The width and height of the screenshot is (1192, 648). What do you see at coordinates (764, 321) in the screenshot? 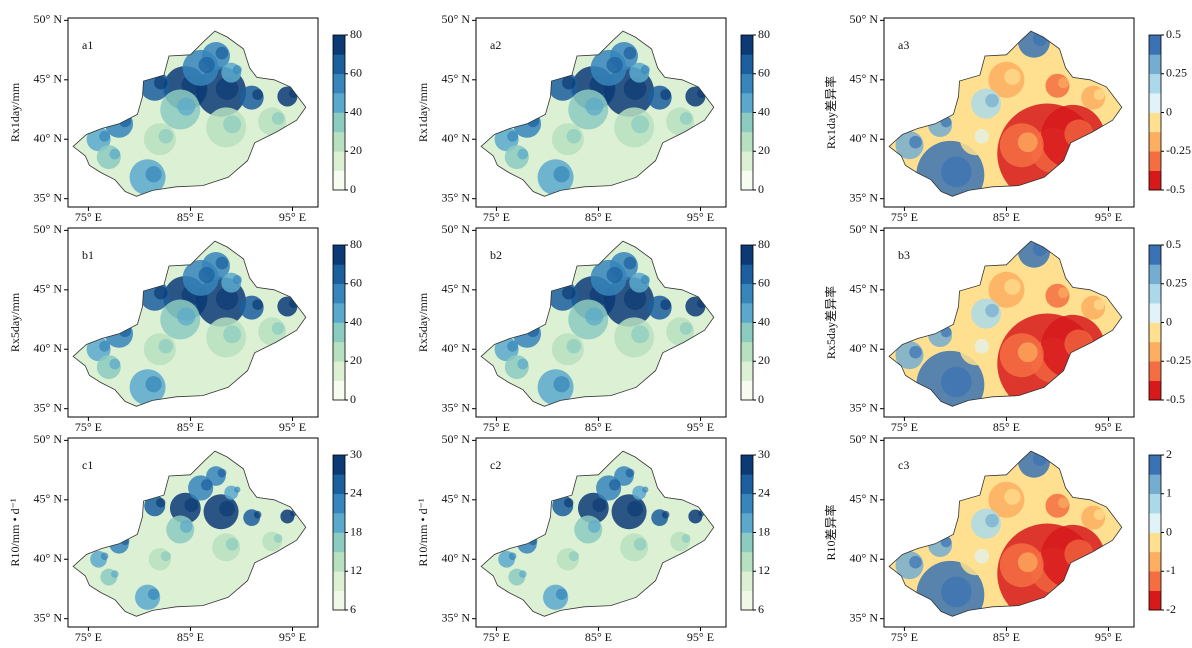
I see `colorbar-tick-label: 40` at bounding box center [764, 321].